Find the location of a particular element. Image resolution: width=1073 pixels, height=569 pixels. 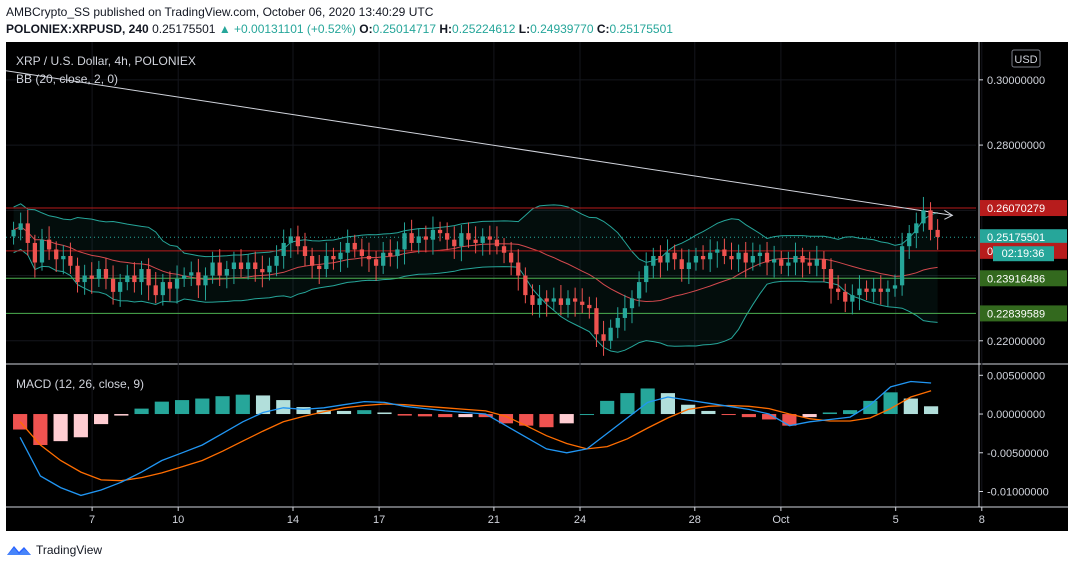

macd-tick-label: -0.01000000 is located at coordinates (1018, 493).